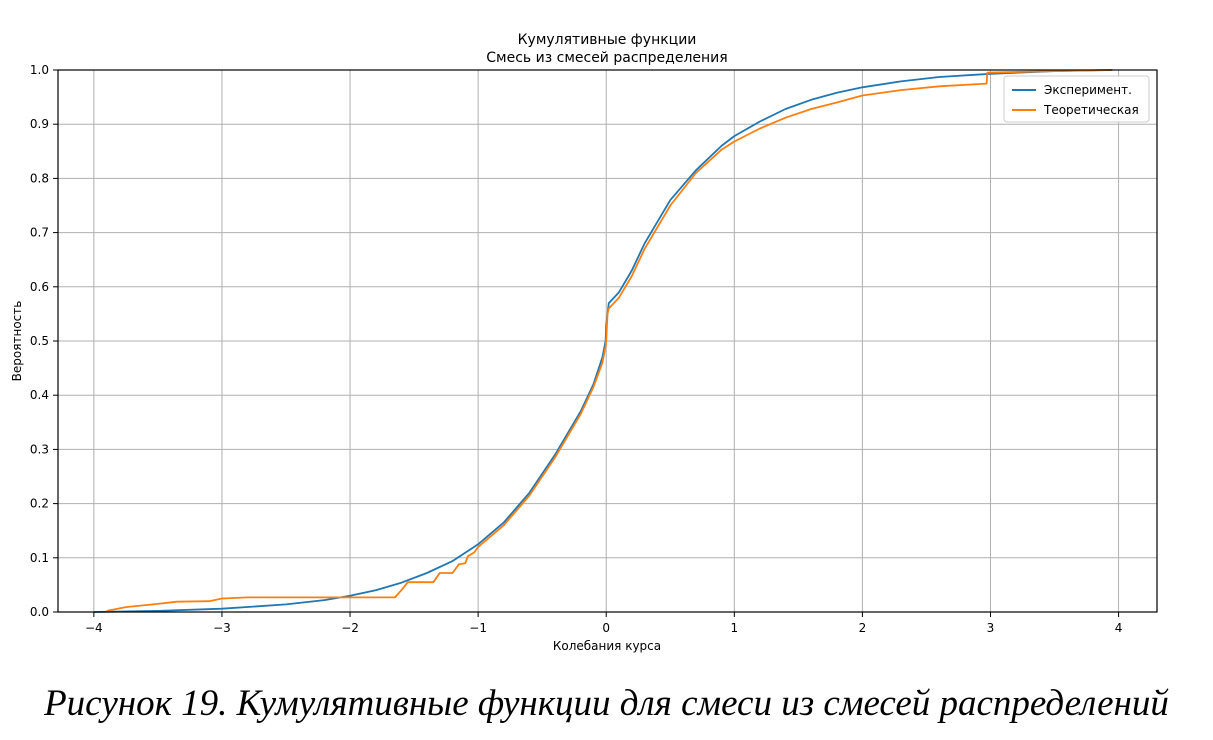 The image size is (1213, 740). Describe the element at coordinates (39, 124) in the screenshot. I see `y-tick-label: 0.9` at that location.